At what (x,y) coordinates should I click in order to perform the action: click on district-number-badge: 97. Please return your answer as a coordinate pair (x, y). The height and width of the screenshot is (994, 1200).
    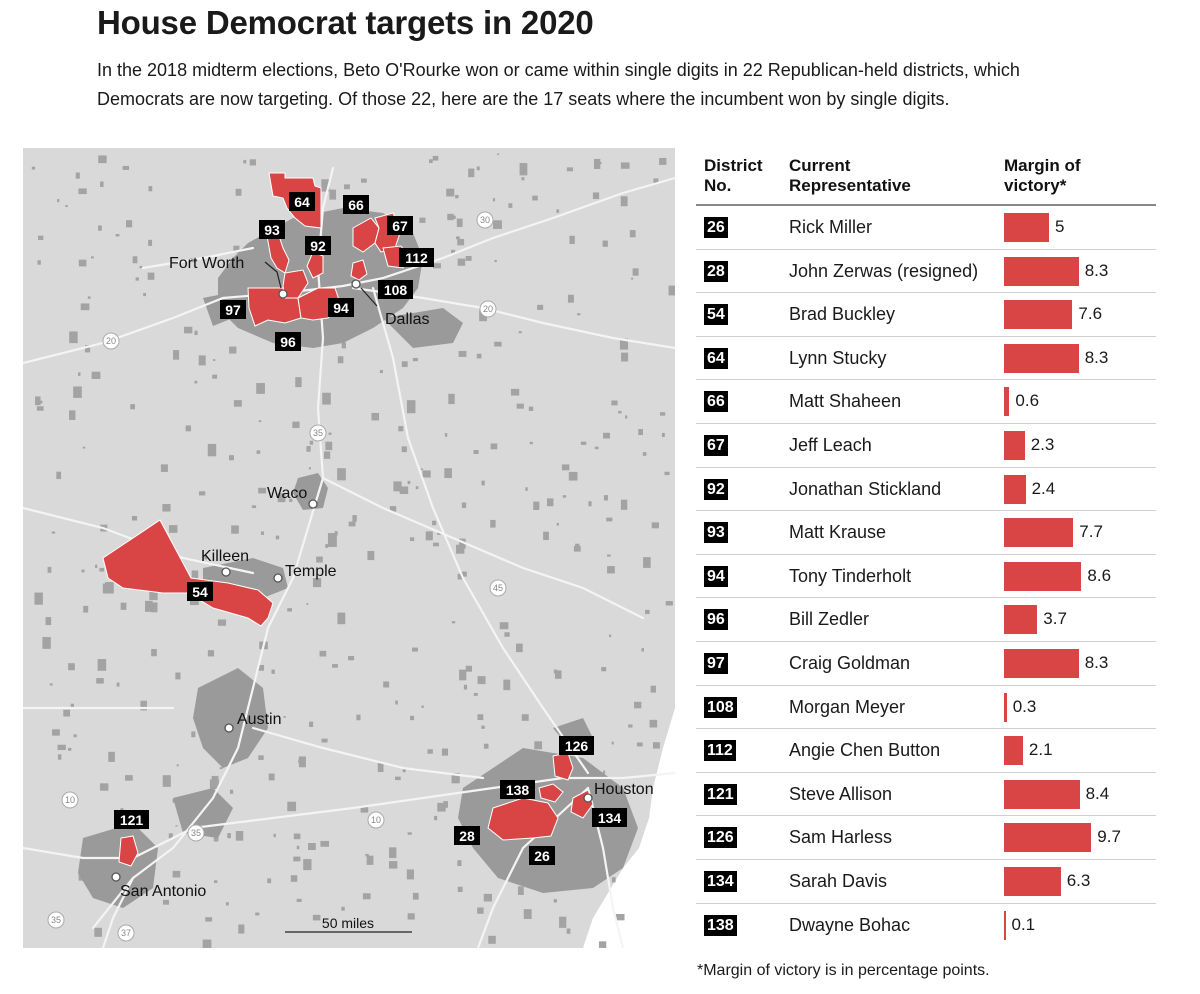
    Looking at the image, I should click on (716, 663).